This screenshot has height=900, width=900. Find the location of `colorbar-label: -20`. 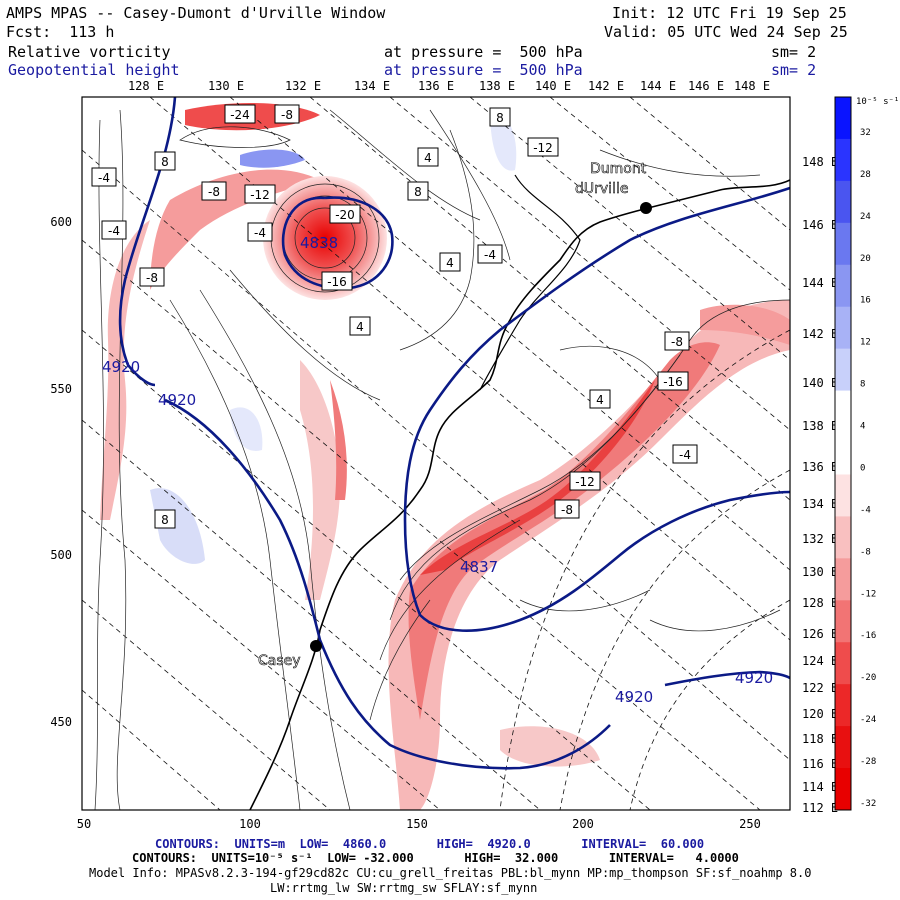

colorbar-label: -20 is located at coordinates (868, 678).